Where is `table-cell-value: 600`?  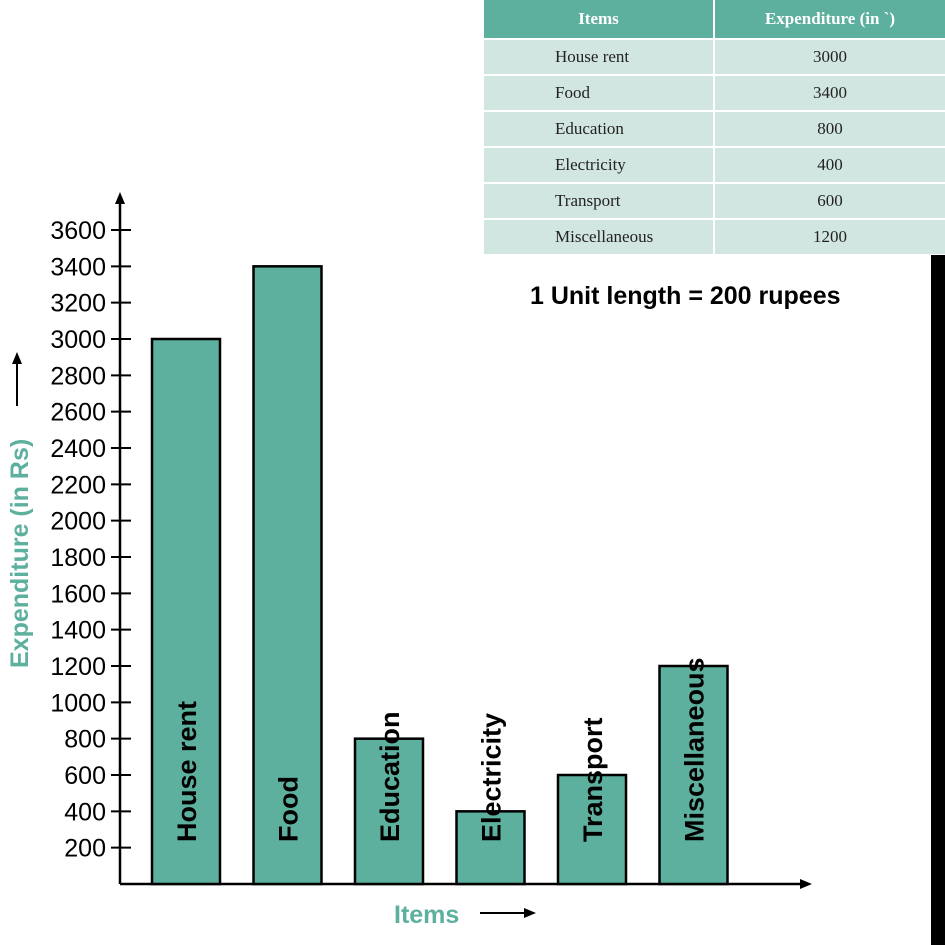
table-cell-value: 600 is located at coordinates (830, 202).